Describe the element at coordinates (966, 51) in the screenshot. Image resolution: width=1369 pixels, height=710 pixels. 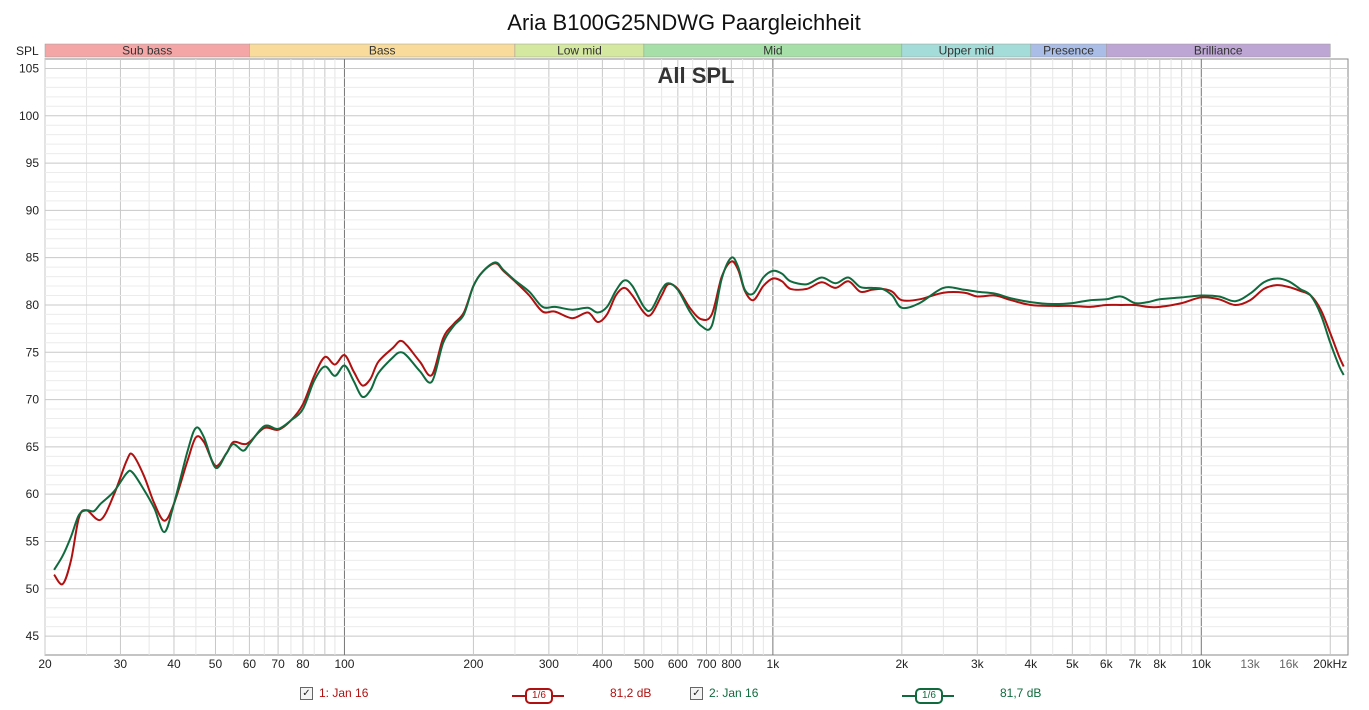
I see `band-label: Upper mid` at that location.